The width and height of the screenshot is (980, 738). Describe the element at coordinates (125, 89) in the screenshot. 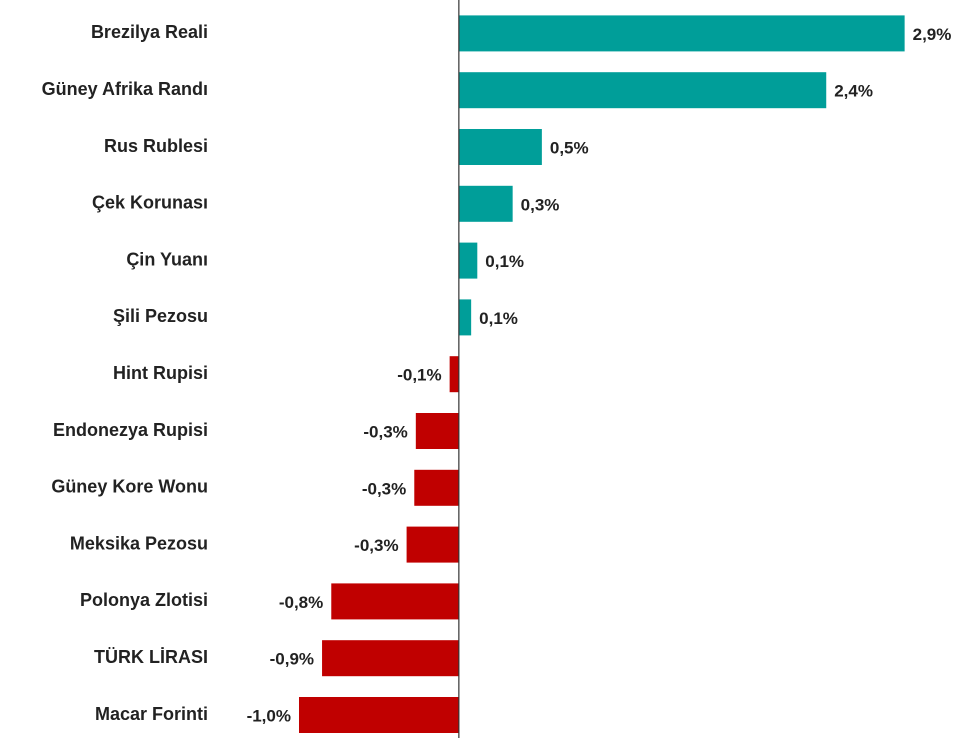

I see `category-label: Güney Afrika Randı` at that location.